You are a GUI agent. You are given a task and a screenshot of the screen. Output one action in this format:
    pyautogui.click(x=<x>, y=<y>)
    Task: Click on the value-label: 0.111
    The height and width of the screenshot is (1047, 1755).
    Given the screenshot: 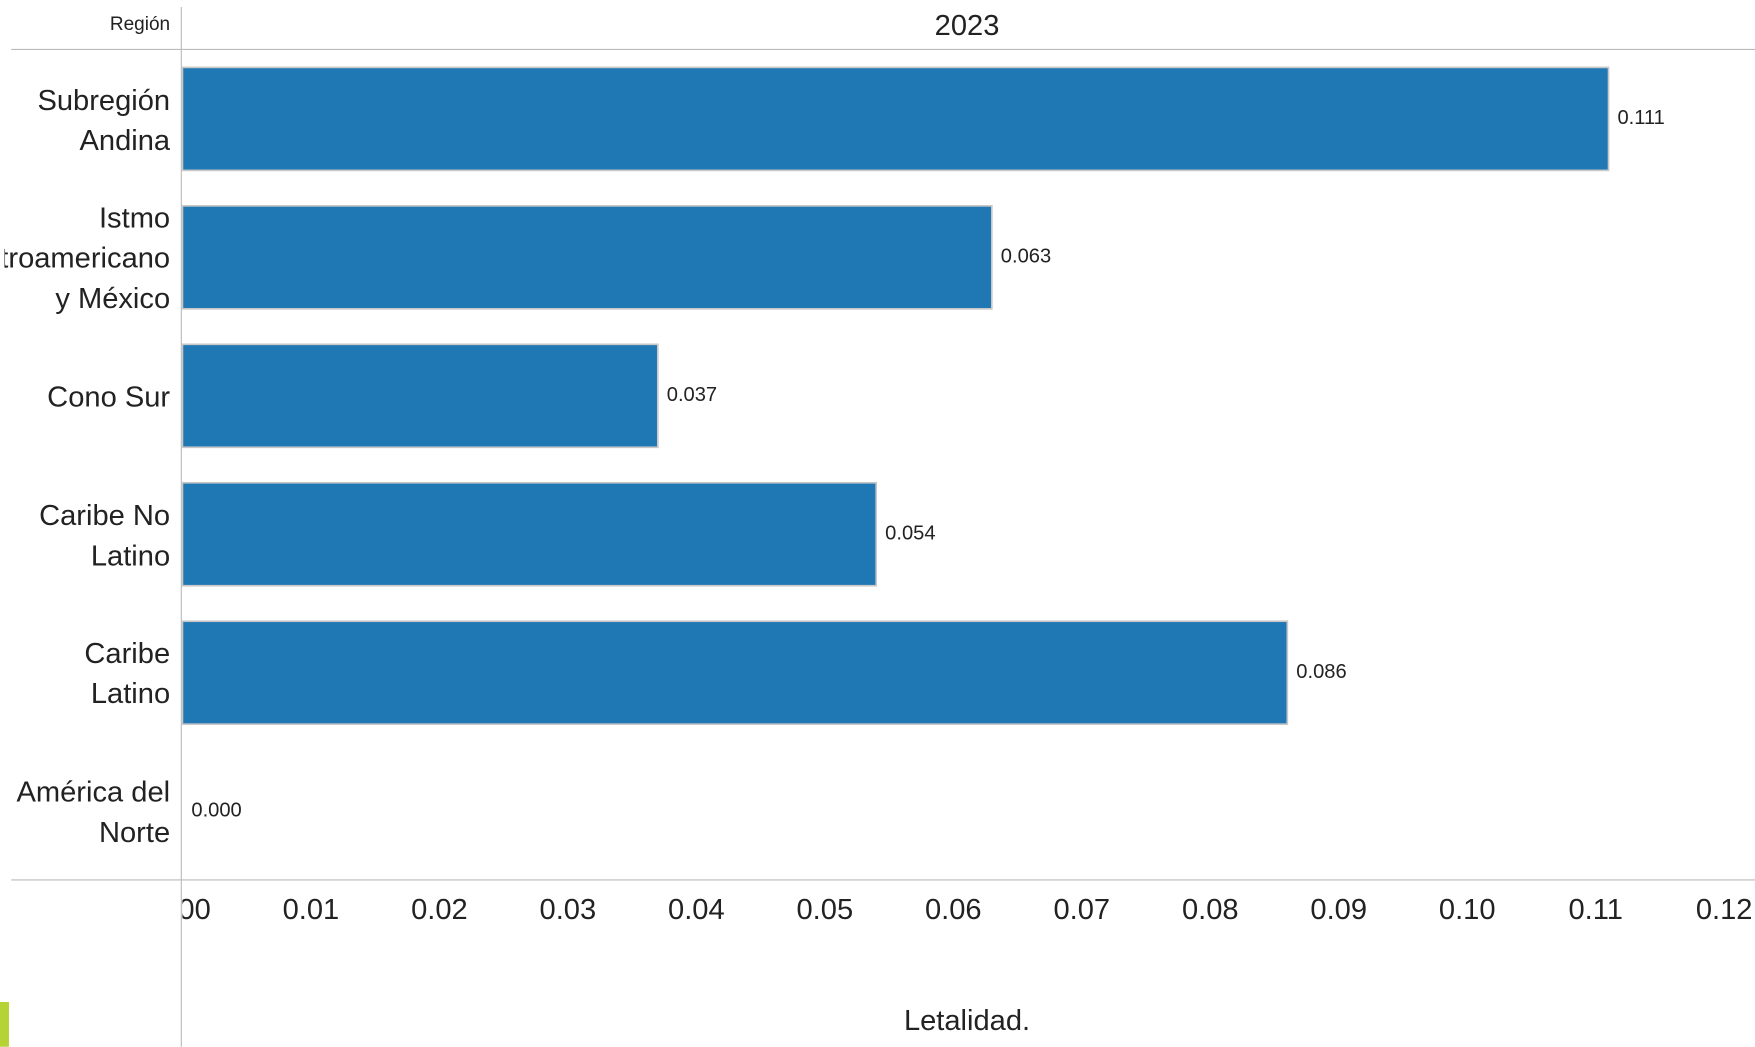 What is the action you would take?
    pyautogui.click(x=1640, y=118)
    